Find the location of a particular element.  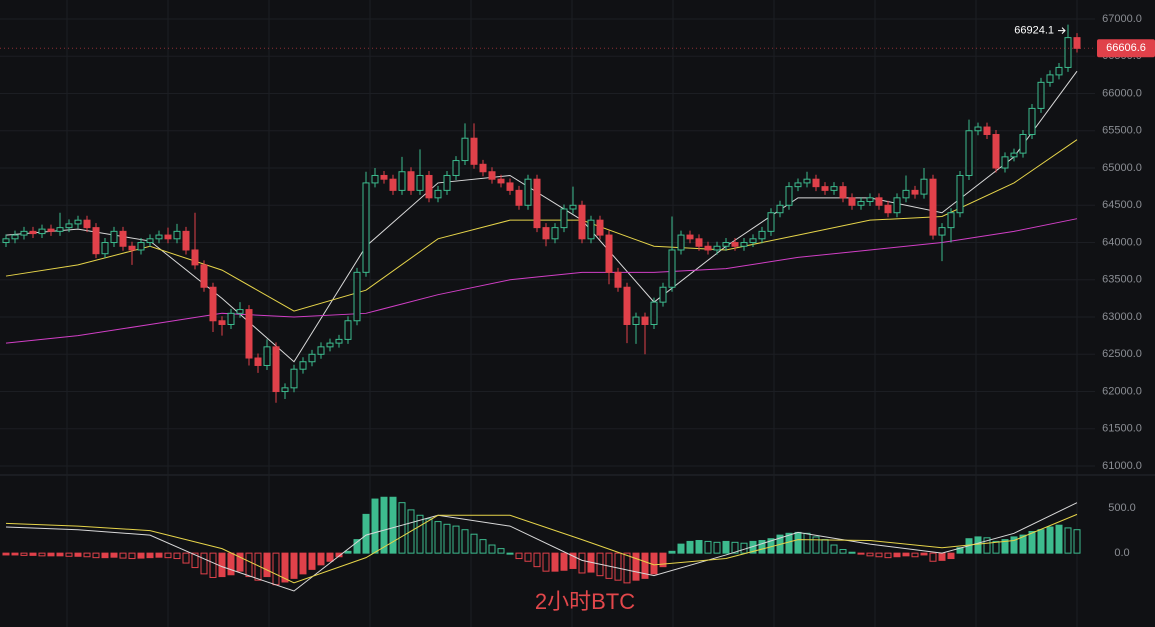

indicator-line is located at coordinates (541, 547).